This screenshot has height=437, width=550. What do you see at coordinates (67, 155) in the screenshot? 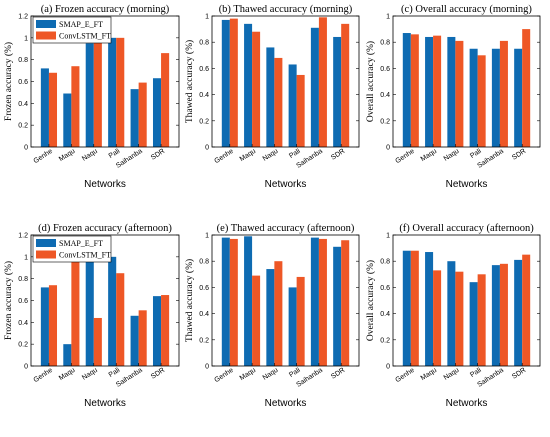
I see `x-tick-label: Maqu` at bounding box center [67, 155].